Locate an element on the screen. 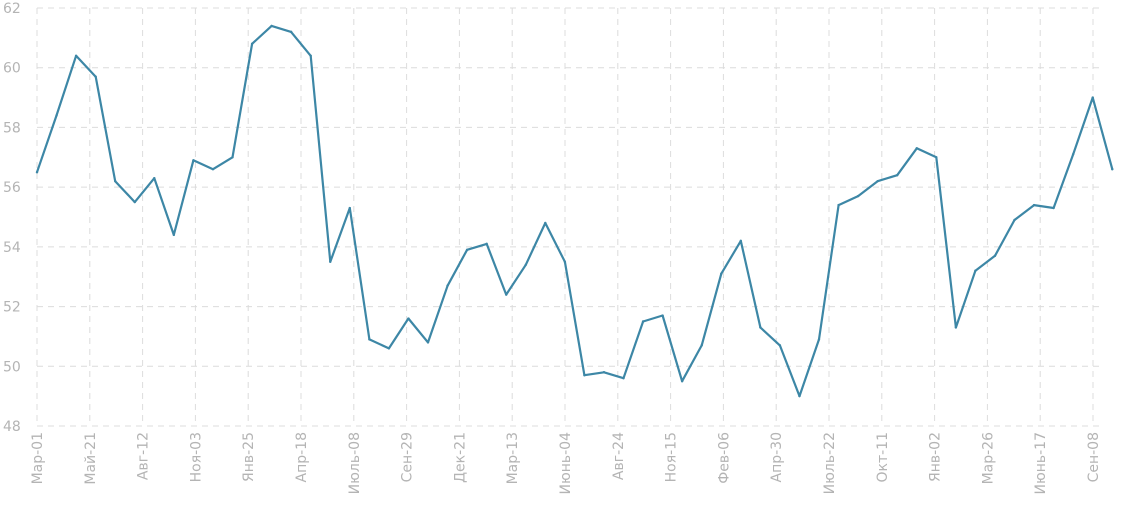 This screenshot has height=512, width=1130. x-tick-label: Июнь-04 is located at coordinates (566, 463).